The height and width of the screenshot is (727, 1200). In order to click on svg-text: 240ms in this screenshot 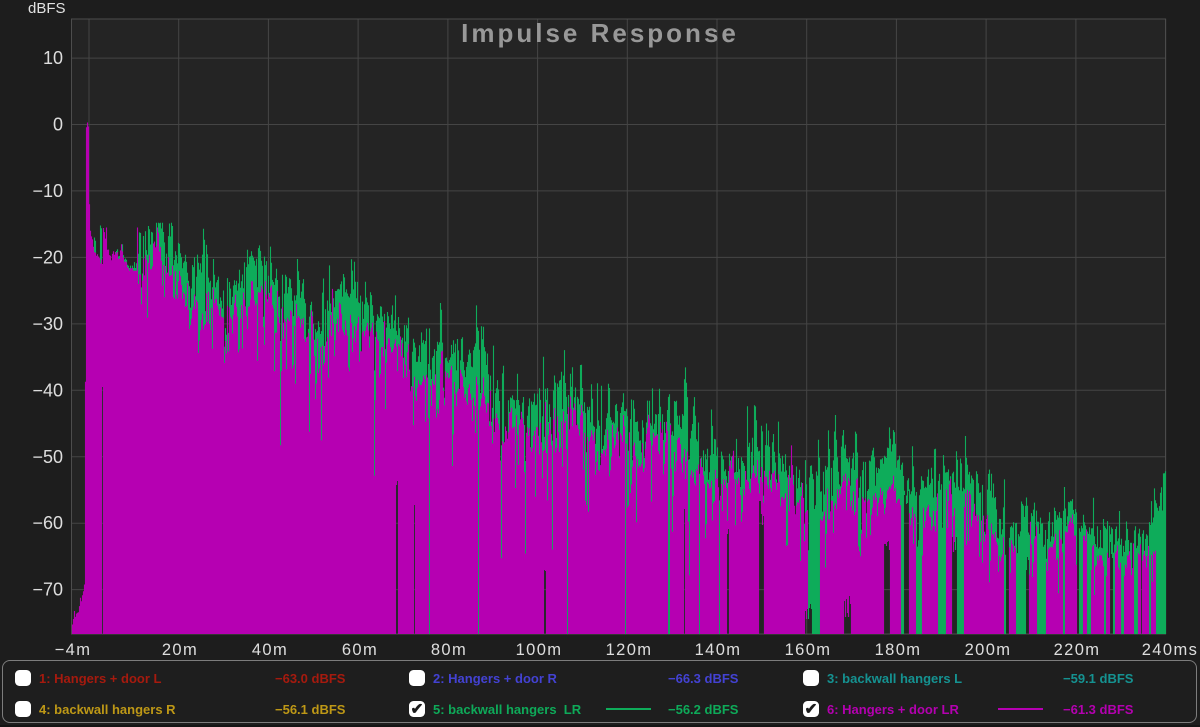, I will do `click(1170, 650)`.